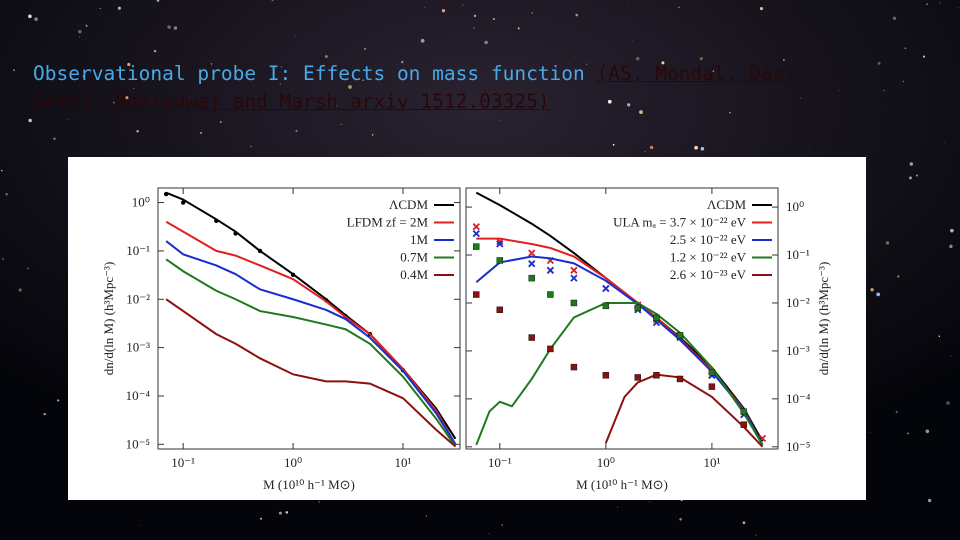 The height and width of the screenshot is (540, 960). I want to click on x-tick-label: 10¹, so click(711, 462).